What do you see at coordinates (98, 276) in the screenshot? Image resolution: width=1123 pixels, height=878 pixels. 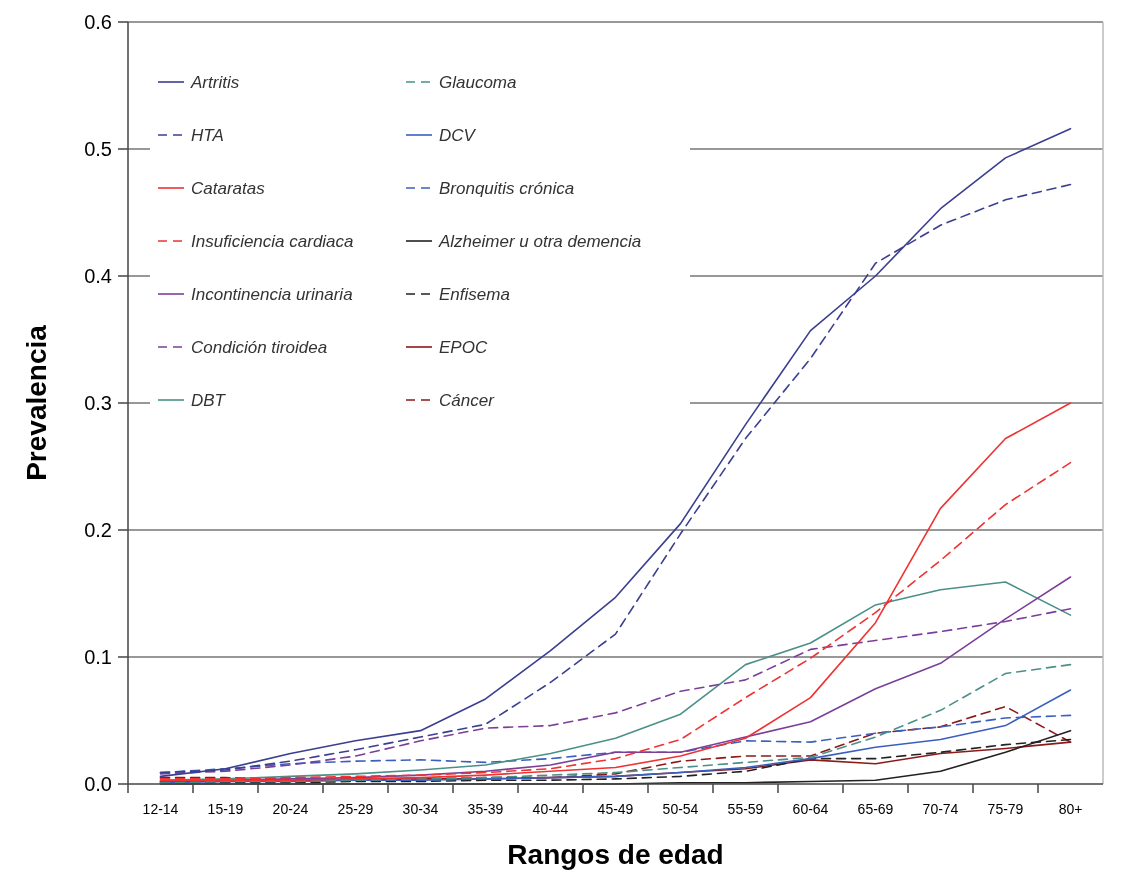 I see `y-tick-label: 0.4` at bounding box center [98, 276].